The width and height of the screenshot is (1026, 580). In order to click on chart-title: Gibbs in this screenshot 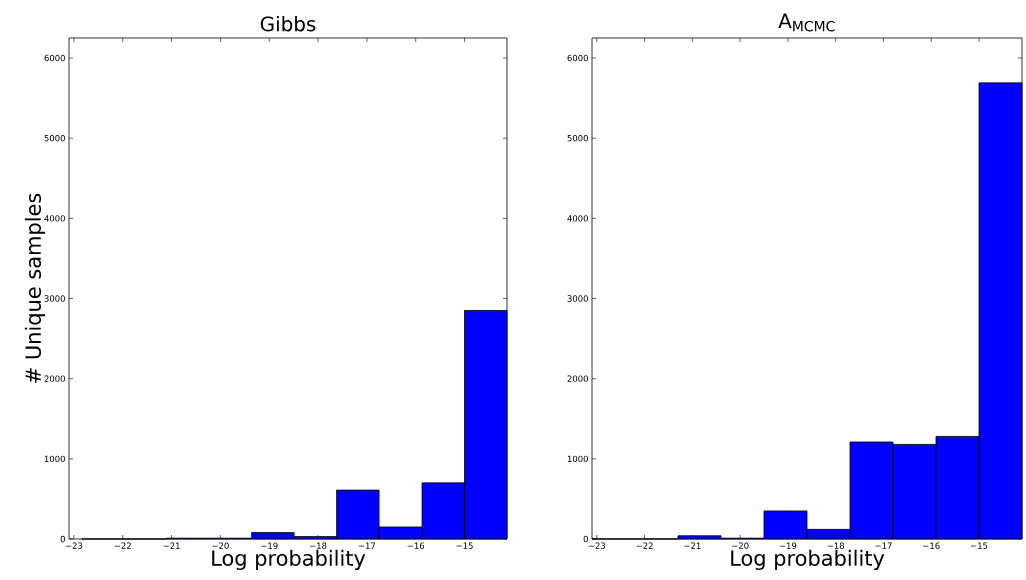, I will do `click(288, 24)`.